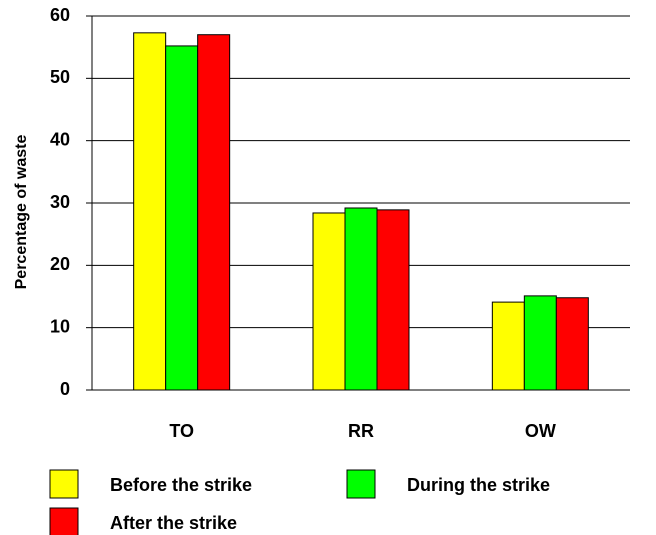 Image resolution: width=656 pixels, height=535 pixels. What do you see at coordinates (60, 202) in the screenshot?
I see `y-tick-label: 30` at bounding box center [60, 202].